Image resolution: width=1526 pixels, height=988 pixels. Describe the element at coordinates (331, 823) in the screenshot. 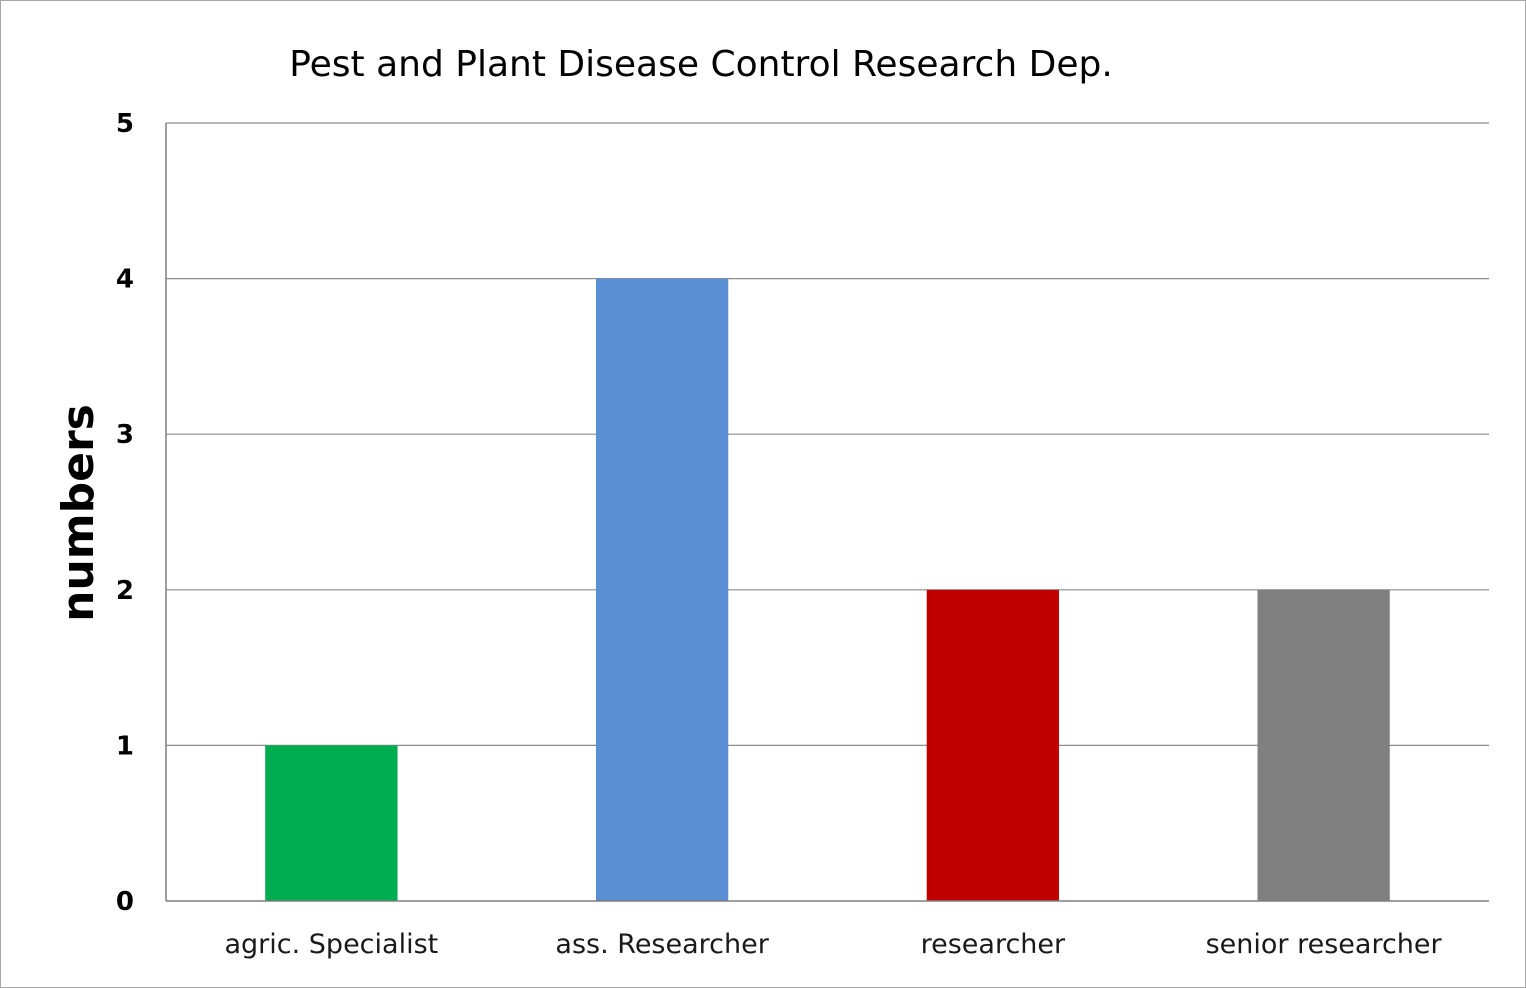

I see `bar-agric-specialist` at that location.